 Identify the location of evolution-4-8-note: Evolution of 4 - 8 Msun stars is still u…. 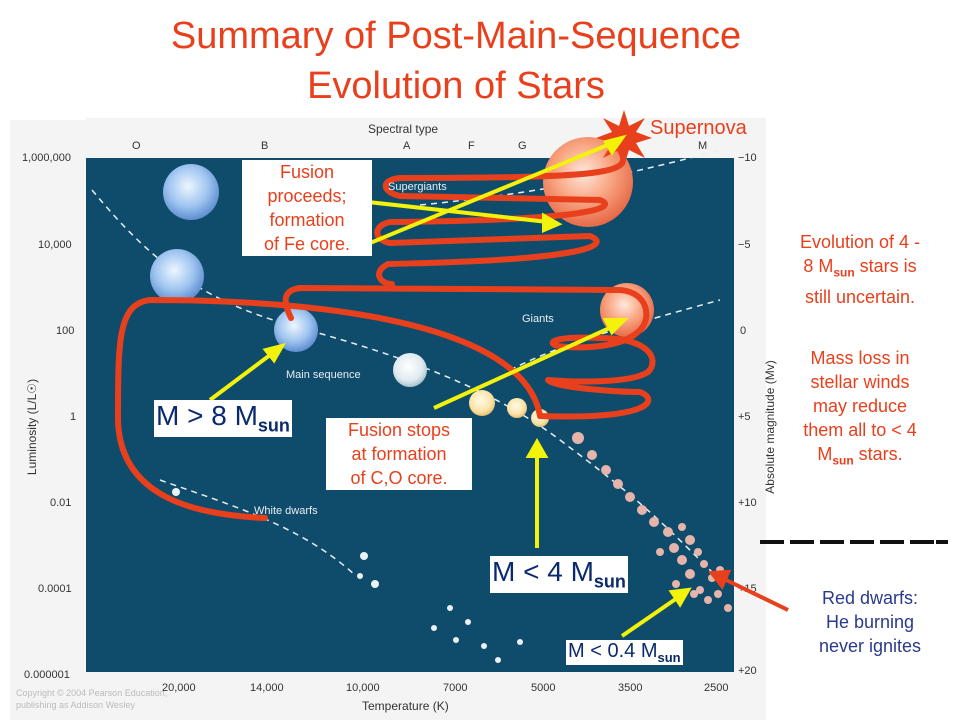
(860, 269).